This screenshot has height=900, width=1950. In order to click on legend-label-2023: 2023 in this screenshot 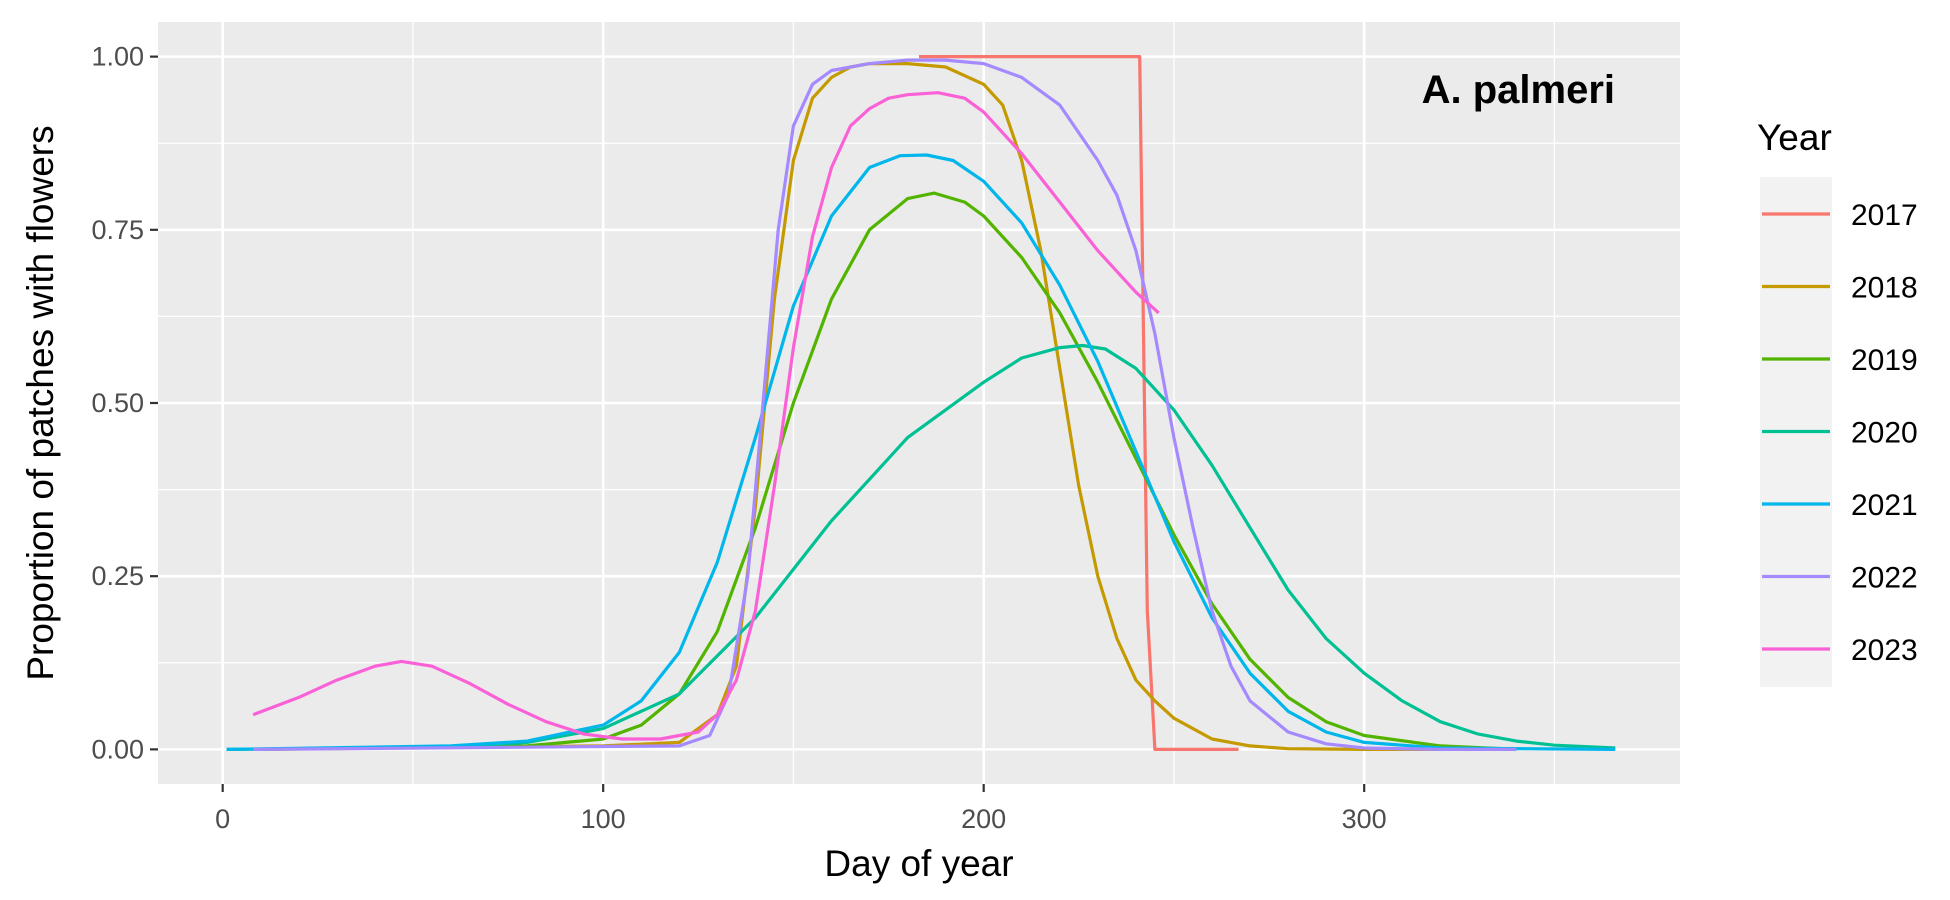, I will do `click(1884, 650)`.